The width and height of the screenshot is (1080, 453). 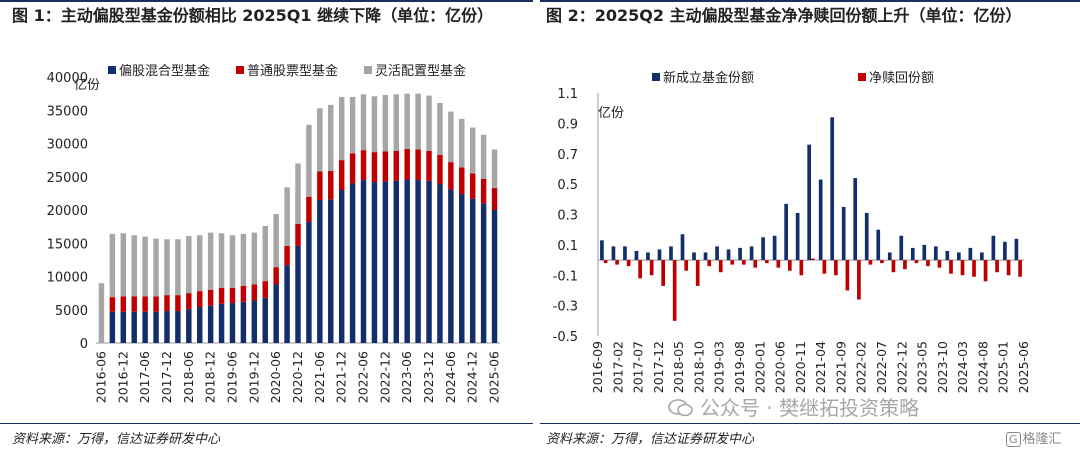 I want to click on x-tick-label: 2024-03, so click(x=962, y=367).